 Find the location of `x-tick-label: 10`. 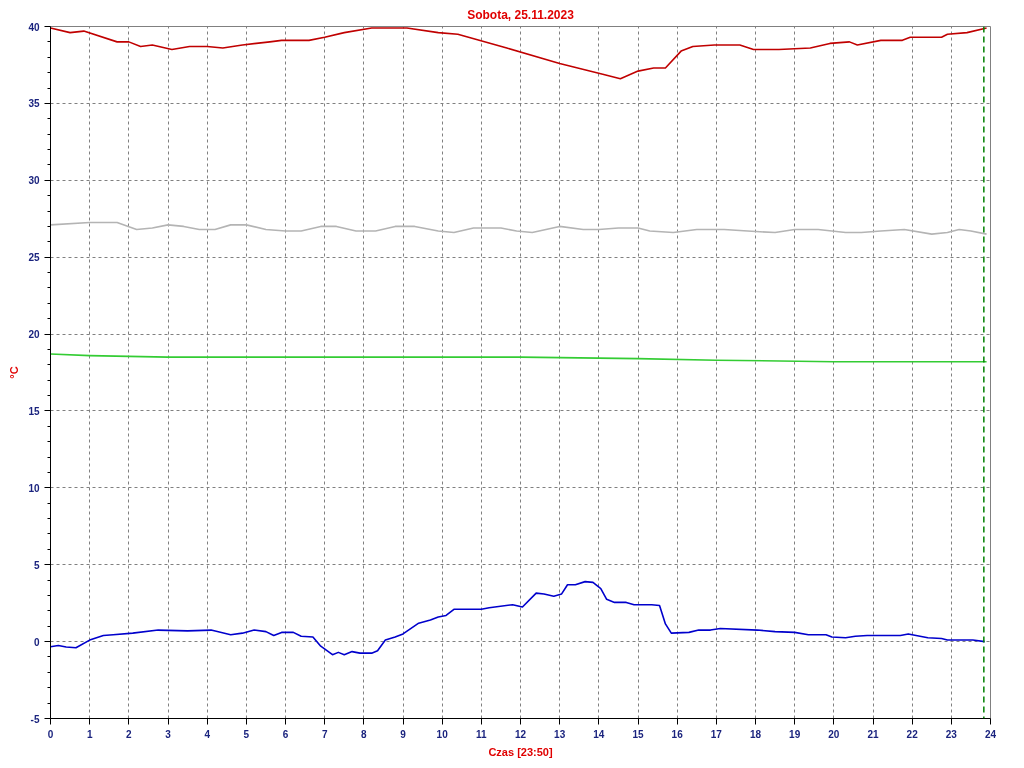

x-tick-label: 10 is located at coordinates (442, 734).